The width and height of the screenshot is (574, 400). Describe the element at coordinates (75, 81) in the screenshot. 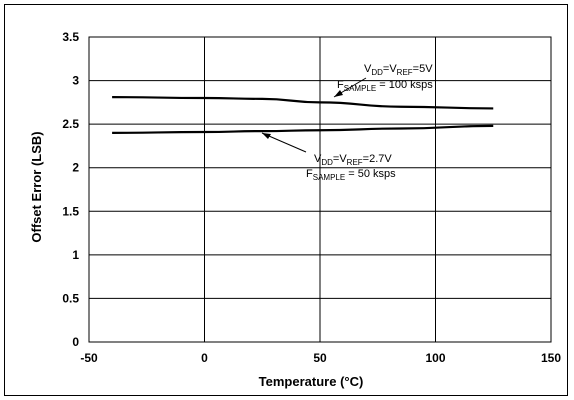

I see `y-tick-label: 3` at that location.